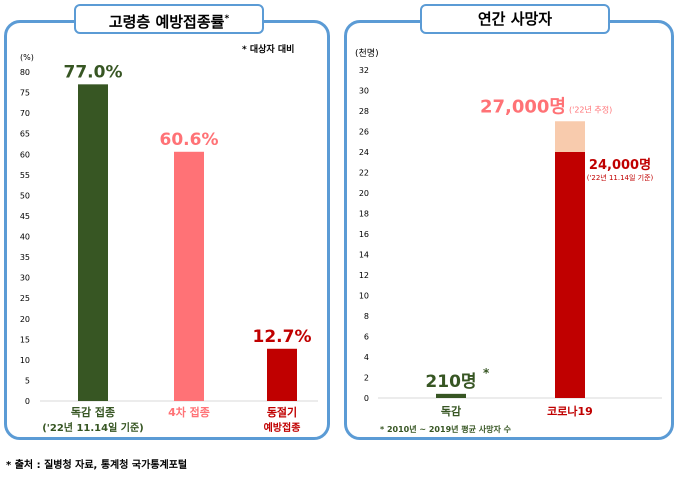  What do you see at coordinates (93, 427) in the screenshot?
I see `category-sublabel-1: ('22년 11.14일 기준)` at bounding box center [93, 427].